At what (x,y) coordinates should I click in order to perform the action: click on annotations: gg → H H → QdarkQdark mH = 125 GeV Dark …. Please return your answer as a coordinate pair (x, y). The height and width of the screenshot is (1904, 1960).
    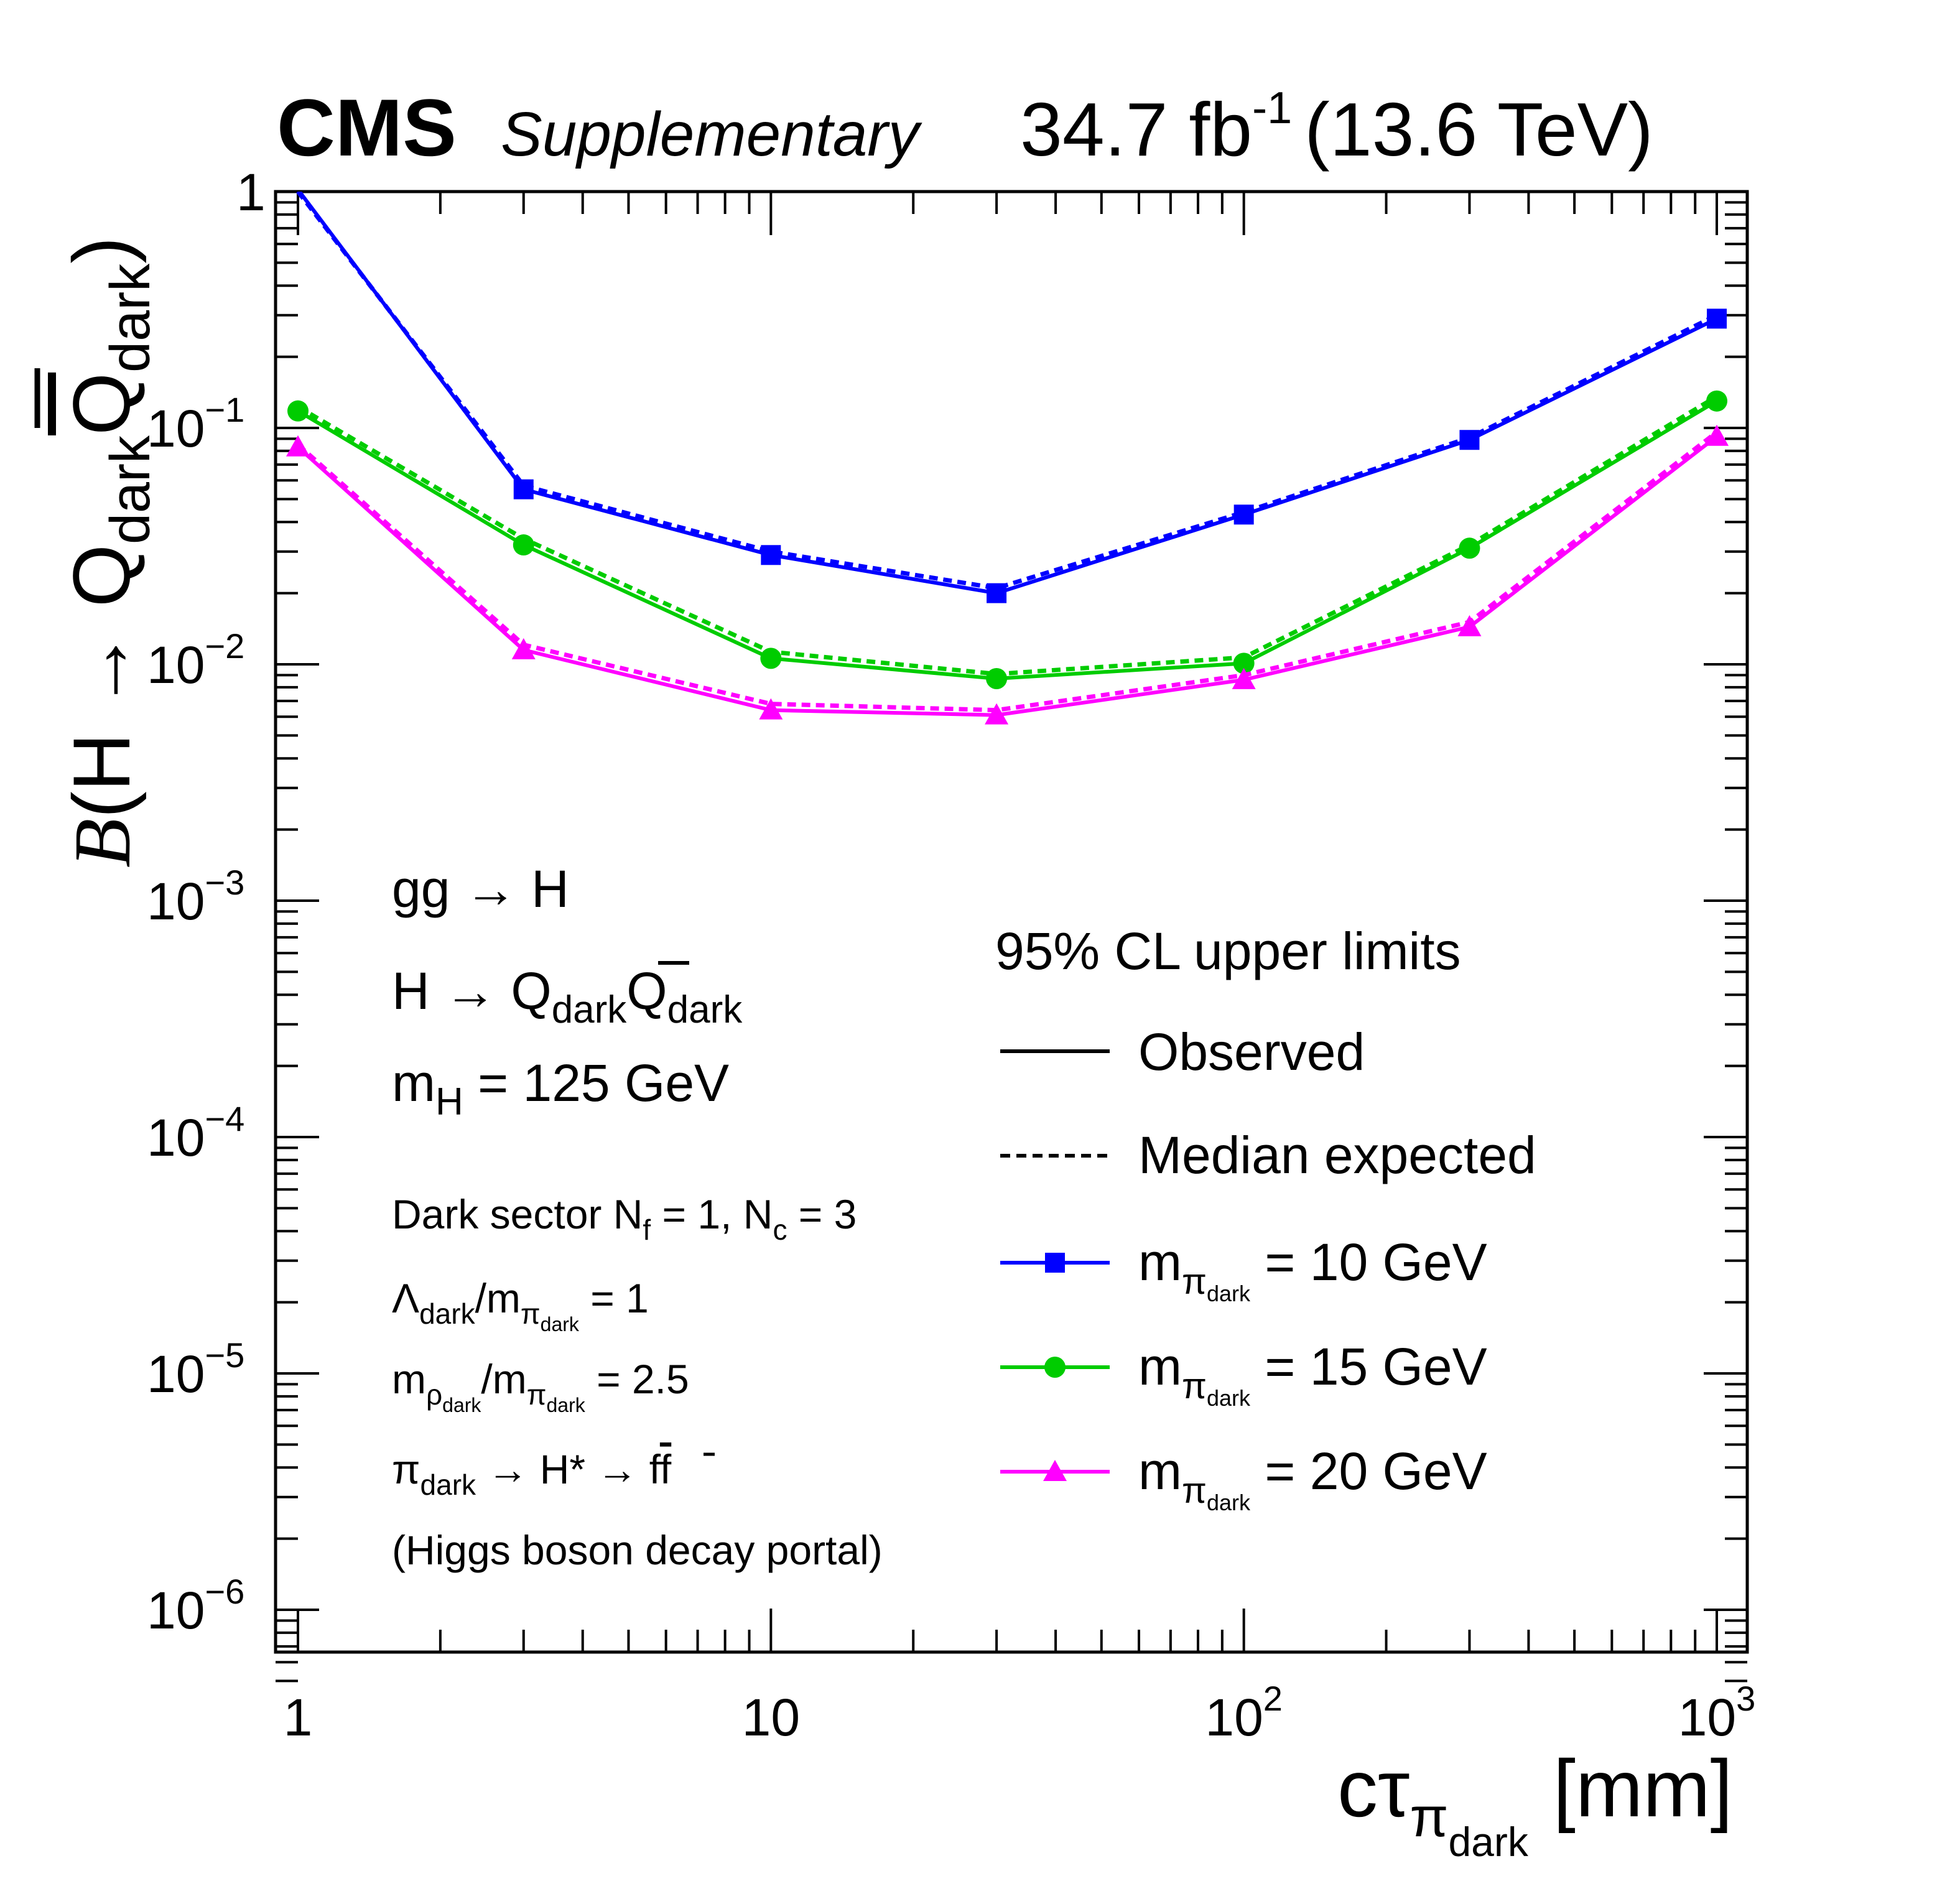
    Looking at the image, I should click on (637, 1216).